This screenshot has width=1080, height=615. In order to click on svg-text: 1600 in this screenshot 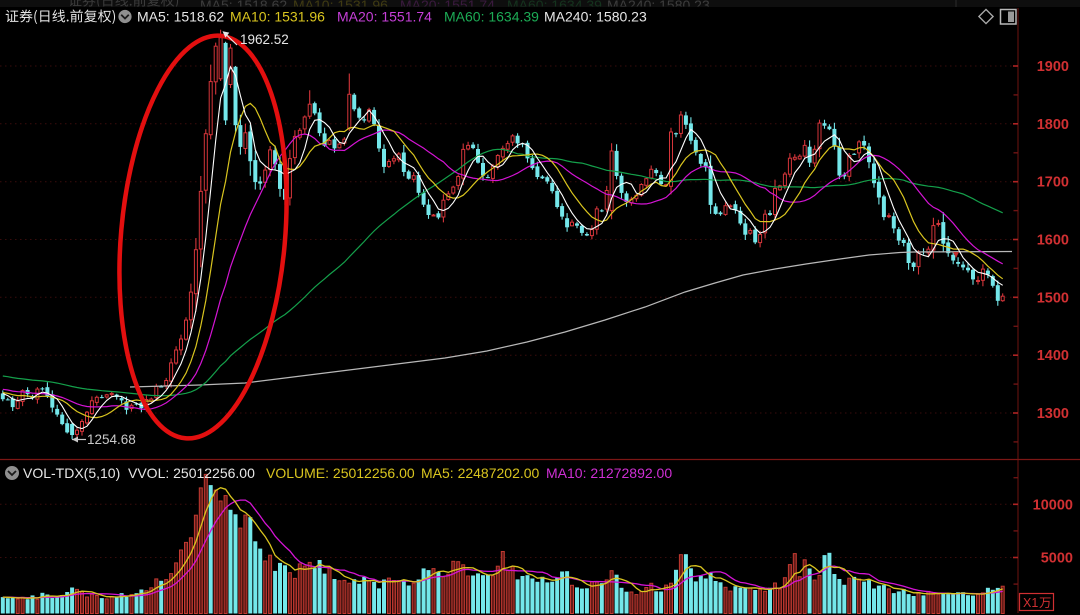, I will do `click(1053, 241)`.